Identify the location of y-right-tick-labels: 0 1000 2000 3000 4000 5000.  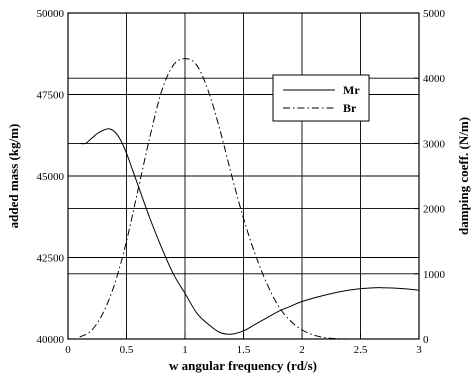
(434, 177).